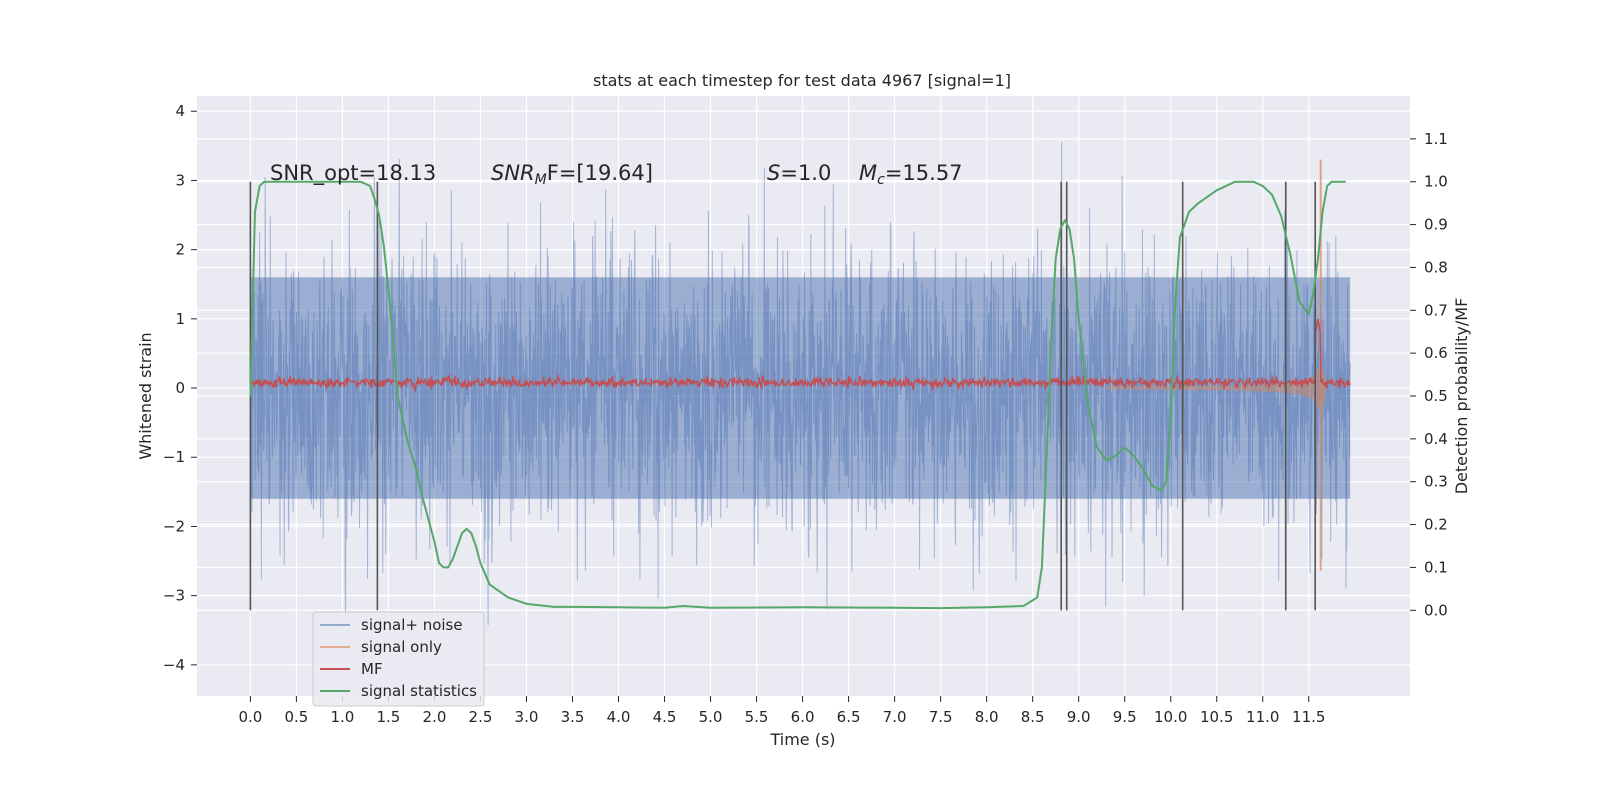  I want to click on legend-label-noise: signal+ noise, so click(412, 625).